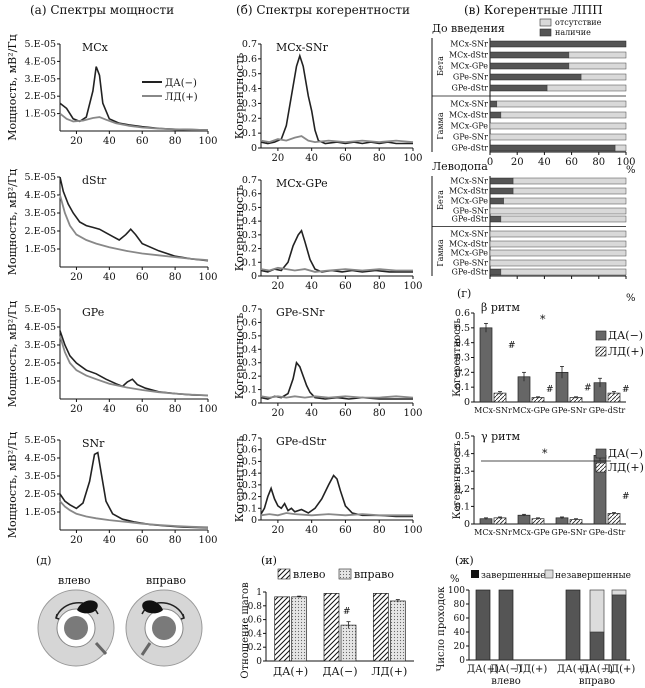  Describe the element at coordinates (109, 409) in the screenshot. I see `x-tick-label: 40` at that location.